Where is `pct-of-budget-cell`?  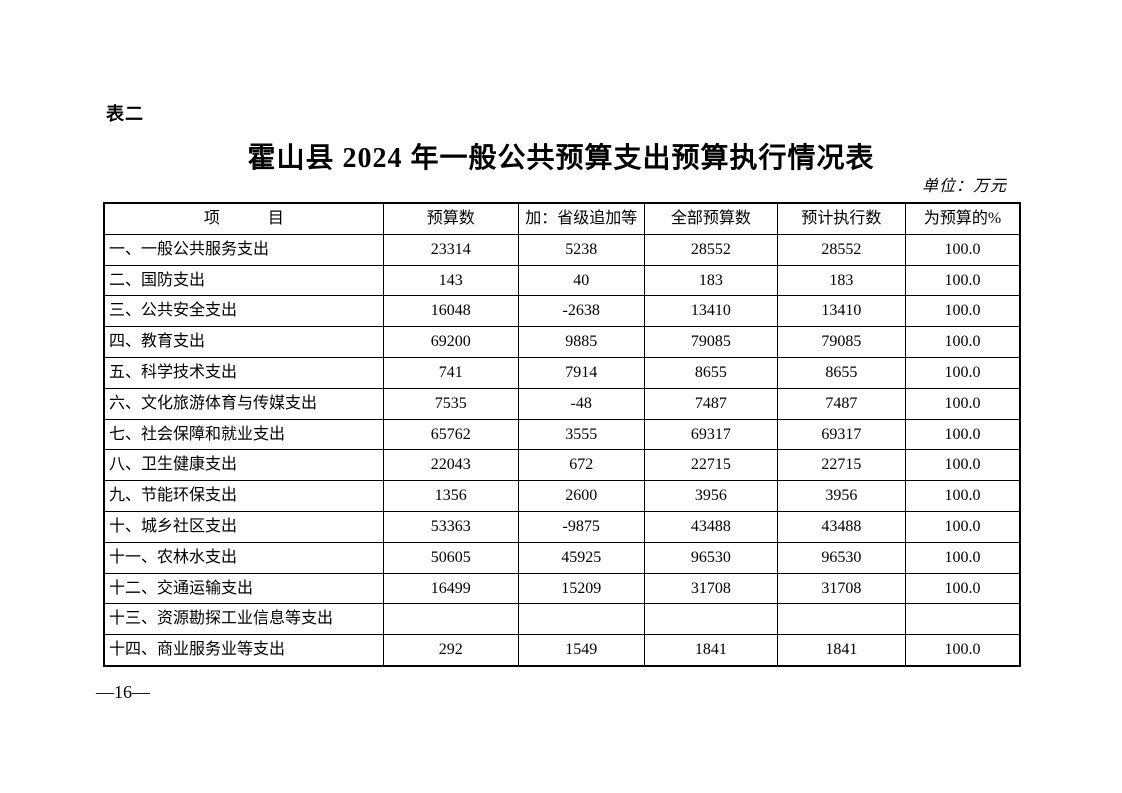
pct-of-budget-cell is located at coordinates (962, 619).